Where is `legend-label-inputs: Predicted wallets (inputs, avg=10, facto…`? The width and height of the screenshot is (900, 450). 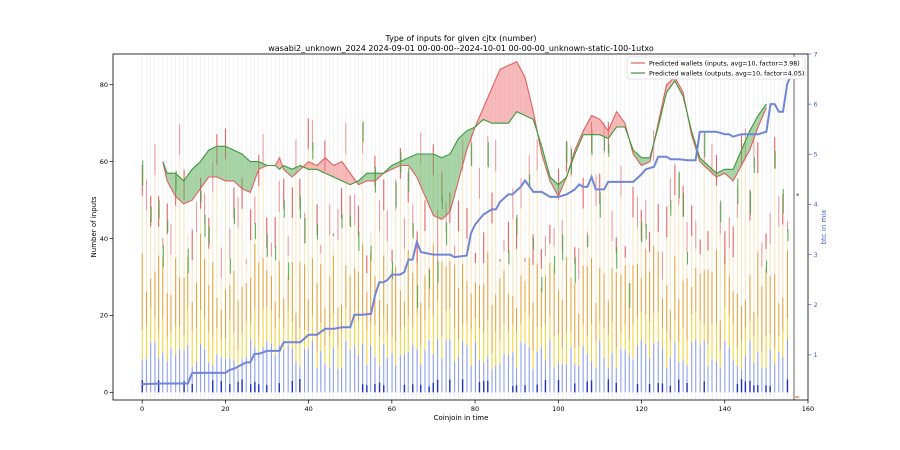 legend-label-inputs: Predicted wallets (inputs, avg=10, facto… is located at coordinates (724, 64).